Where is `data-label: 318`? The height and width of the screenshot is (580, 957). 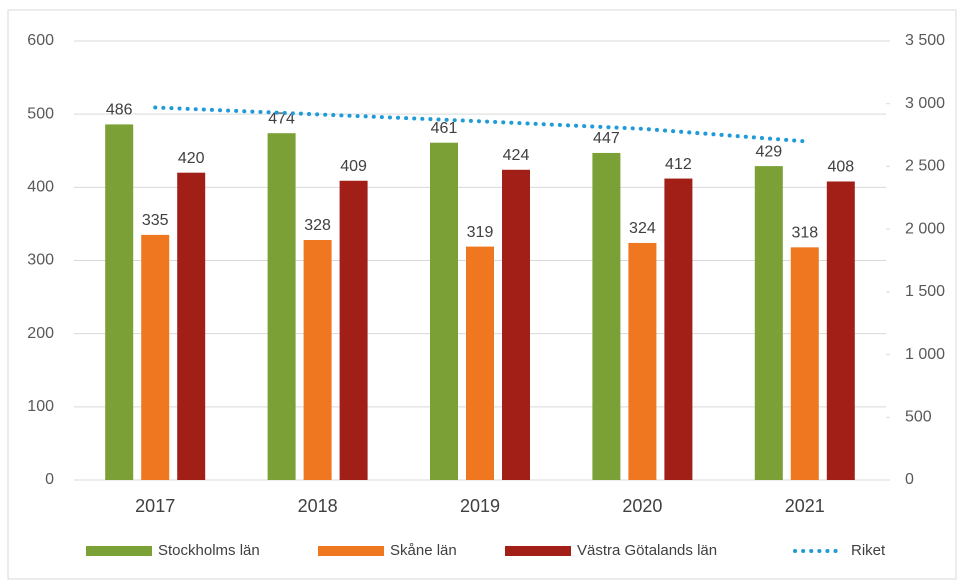 data-label: 318 is located at coordinates (804, 233).